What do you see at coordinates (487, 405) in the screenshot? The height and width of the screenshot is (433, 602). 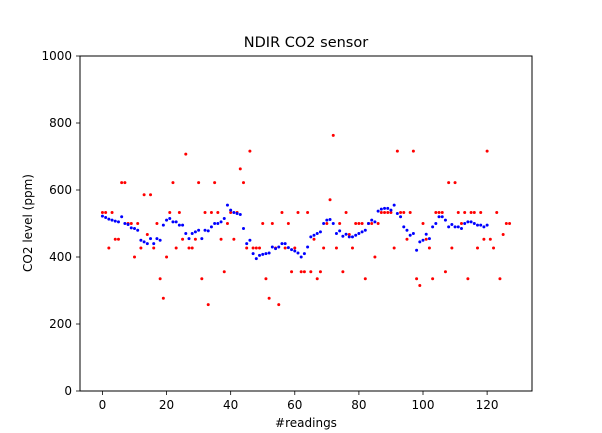 I see `x-tick-label: 120` at bounding box center [487, 405].